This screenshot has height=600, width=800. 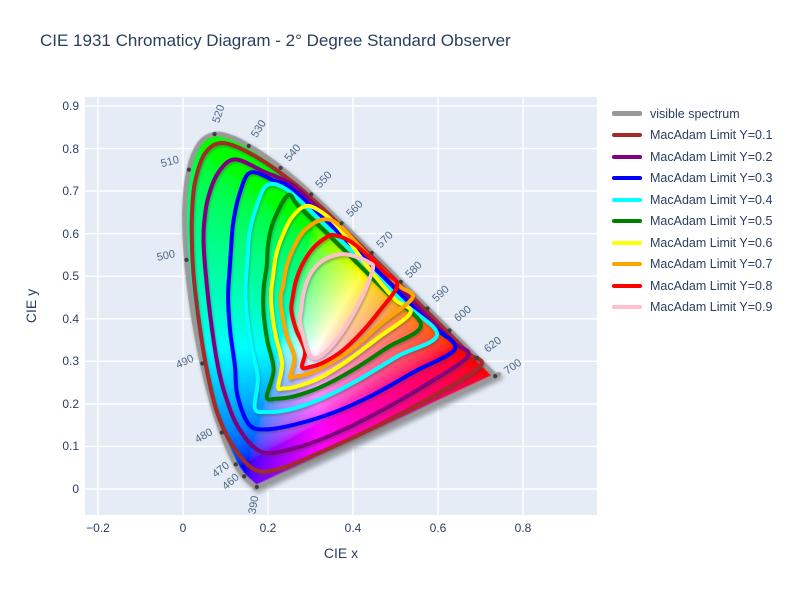 What do you see at coordinates (70, 318) in the screenshot?
I see `y-tick-label: 0.4` at bounding box center [70, 318].